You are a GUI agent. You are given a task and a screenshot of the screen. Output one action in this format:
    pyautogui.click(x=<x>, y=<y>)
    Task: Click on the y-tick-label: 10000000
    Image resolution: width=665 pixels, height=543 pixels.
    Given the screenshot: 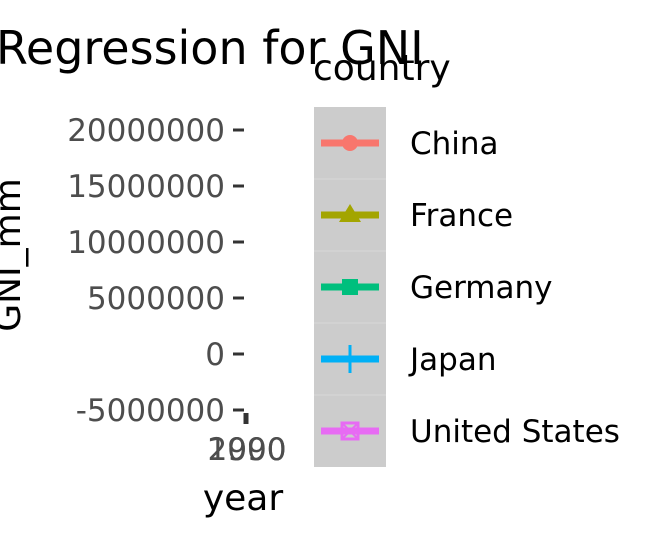 What is the action you would take?
    pyautogui.click(x=146, y=243)
    